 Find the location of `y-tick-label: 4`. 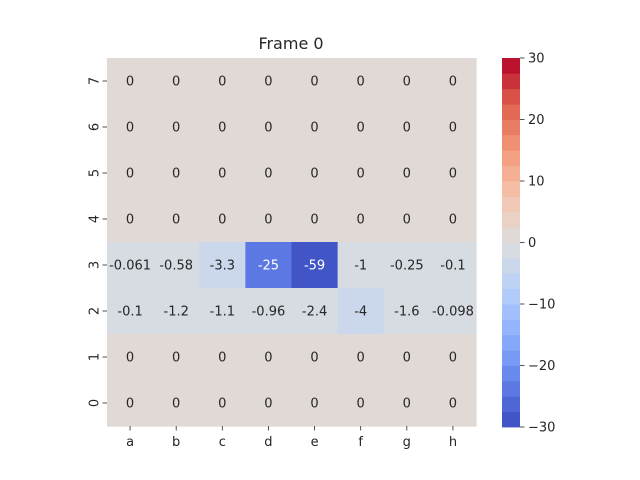

y-tick-label: 4 is located at coordinates (95, 219).